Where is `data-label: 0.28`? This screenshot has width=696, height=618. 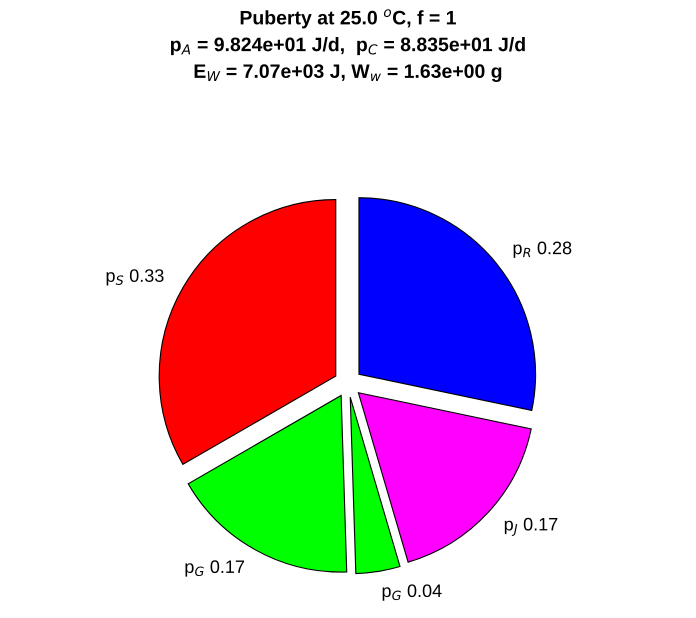
data-label: 0.28 is located at coordinates (555, 248).